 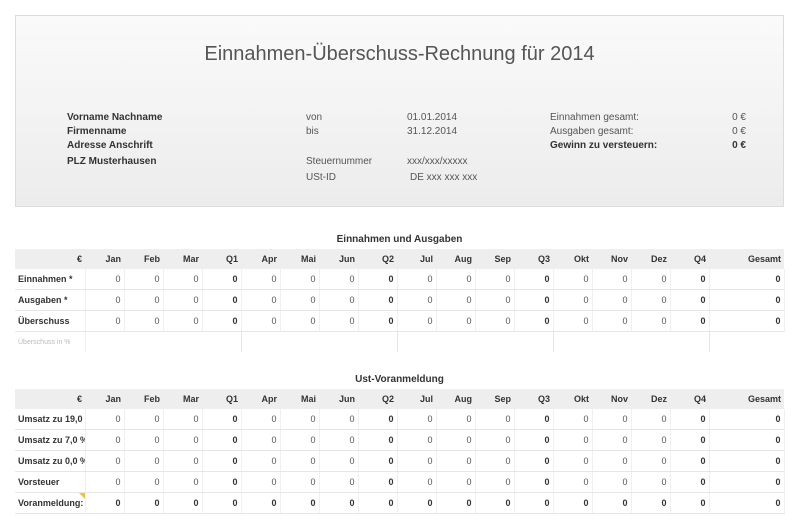 I want to click on table-row-total: Voranmeldung: 0 0 0 0 0 0 0 0 0 0 0 0 0 0 0 0 0, so click(x=400, y=503).